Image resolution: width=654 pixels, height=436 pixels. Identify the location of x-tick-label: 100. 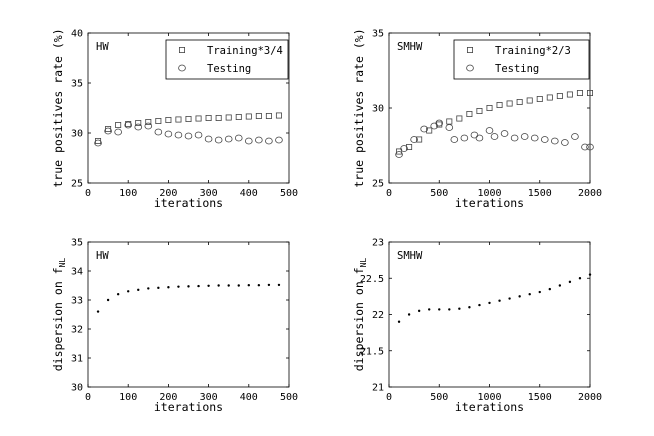
(128, 193).